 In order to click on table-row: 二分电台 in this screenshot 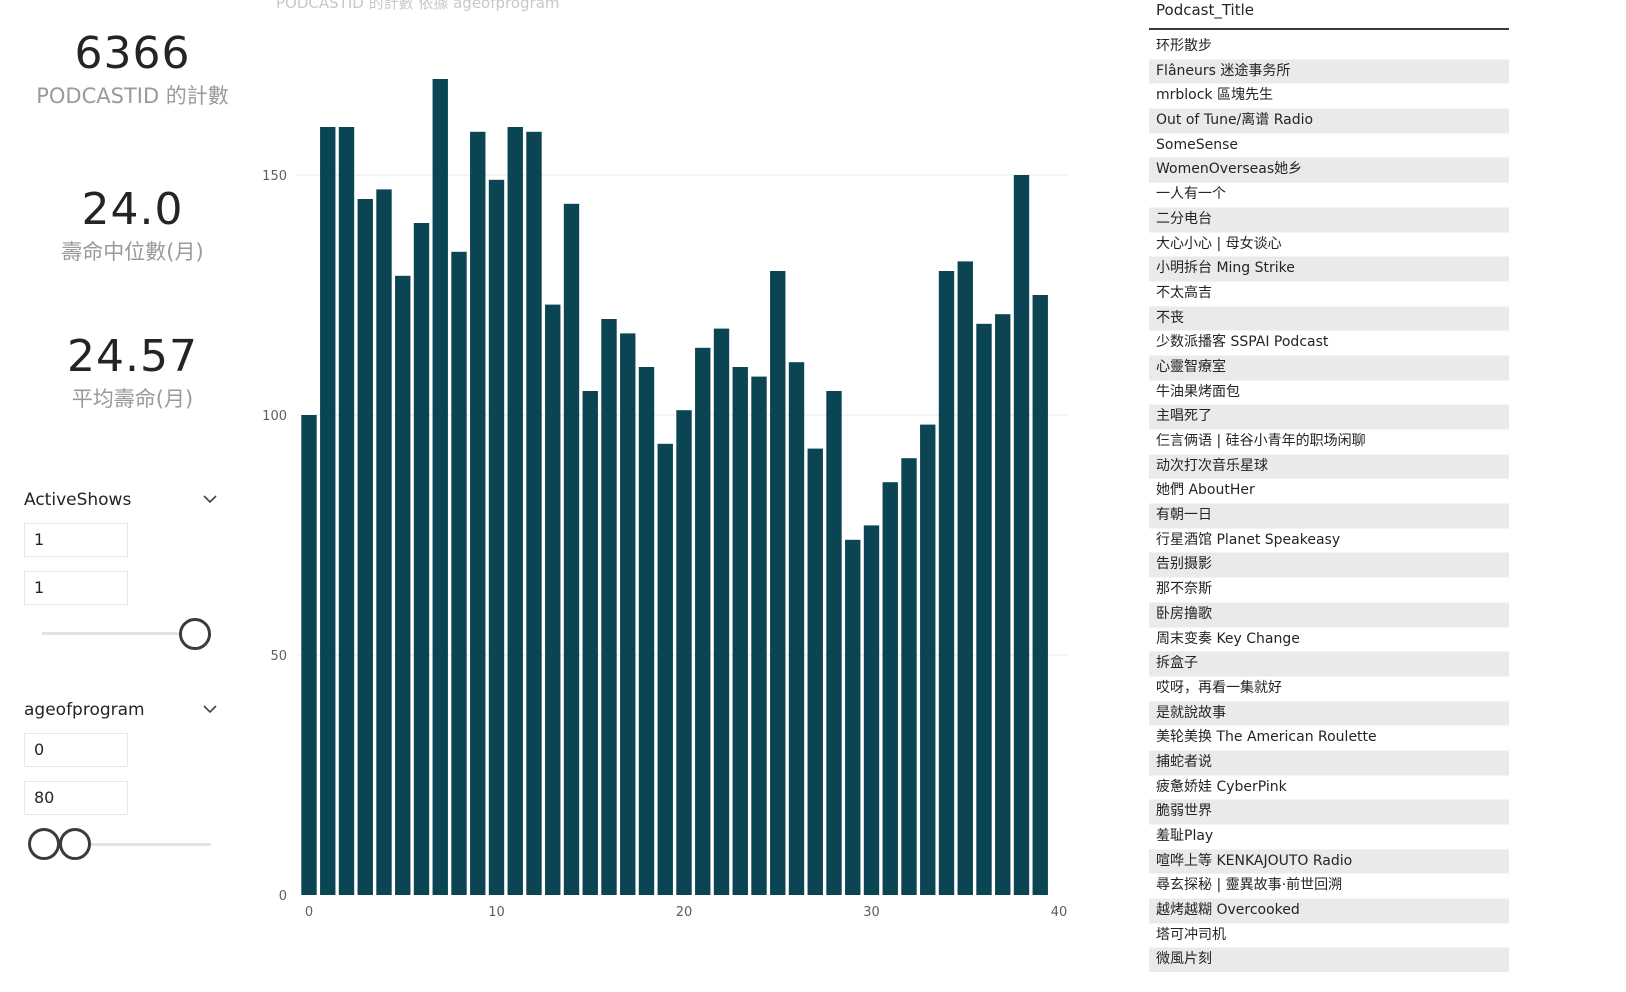, I will do `click(1329, 220)`.